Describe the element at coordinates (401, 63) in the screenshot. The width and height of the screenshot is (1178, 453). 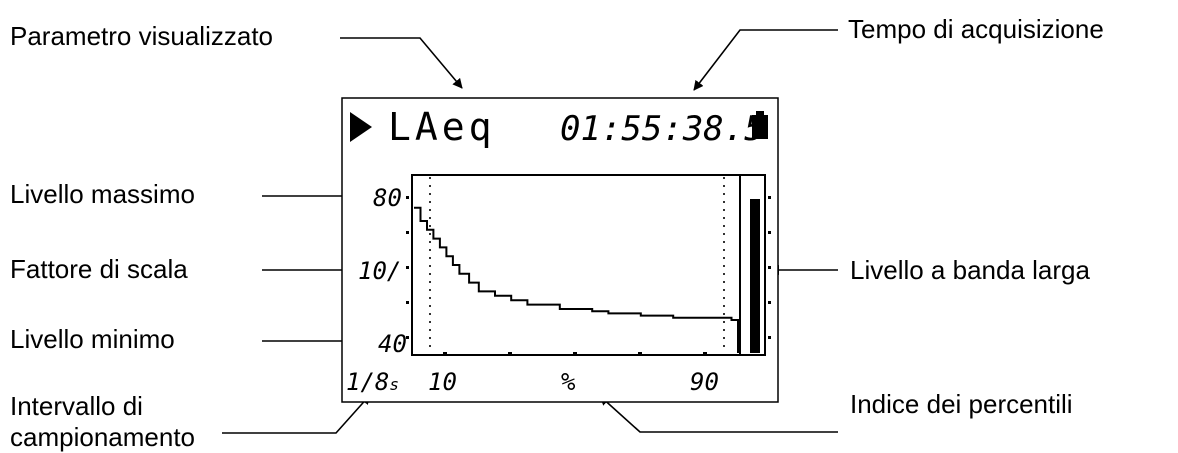
I see `arrow-parameter` at that location.